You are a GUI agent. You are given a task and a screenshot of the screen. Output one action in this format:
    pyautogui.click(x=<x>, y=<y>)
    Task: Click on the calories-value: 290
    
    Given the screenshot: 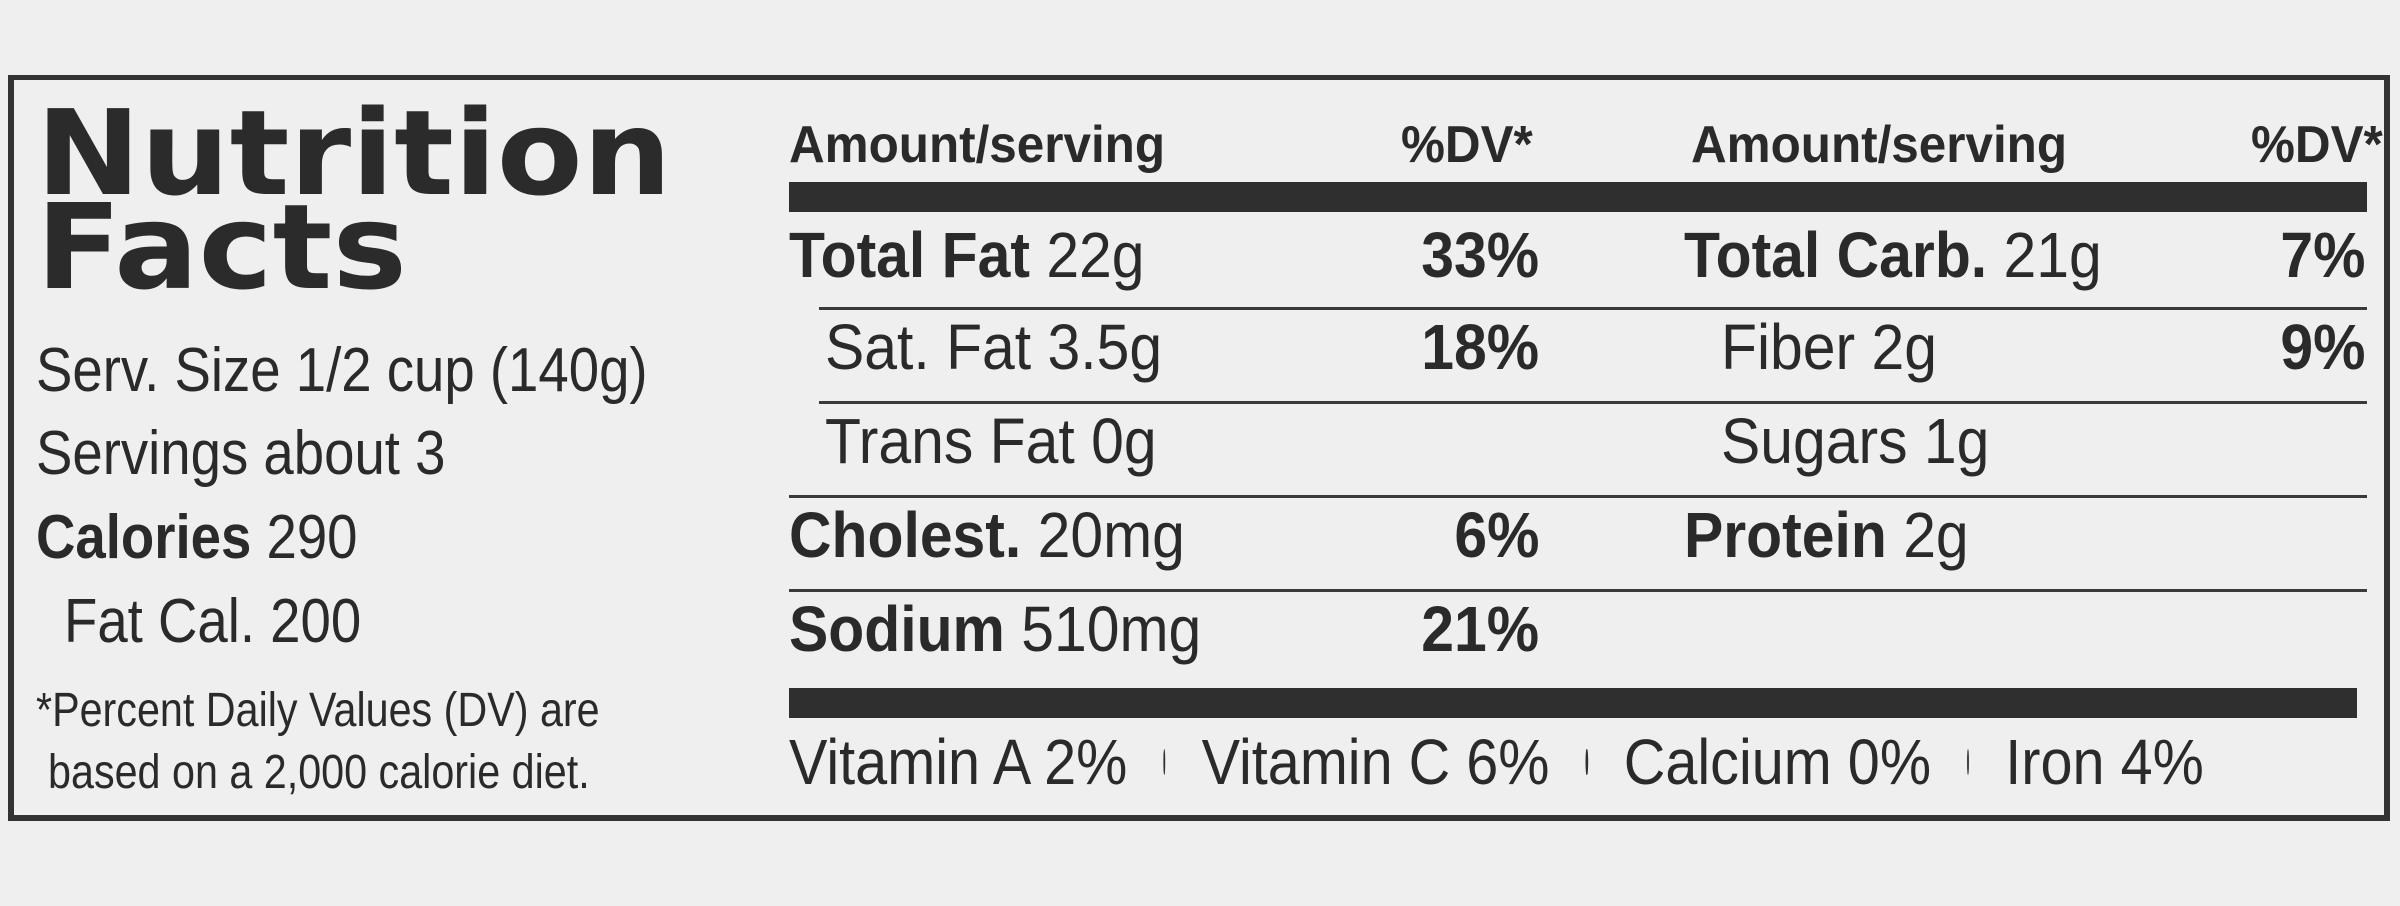 What is the action you would take?
    pyautogui.click(x=312, y=537)
    